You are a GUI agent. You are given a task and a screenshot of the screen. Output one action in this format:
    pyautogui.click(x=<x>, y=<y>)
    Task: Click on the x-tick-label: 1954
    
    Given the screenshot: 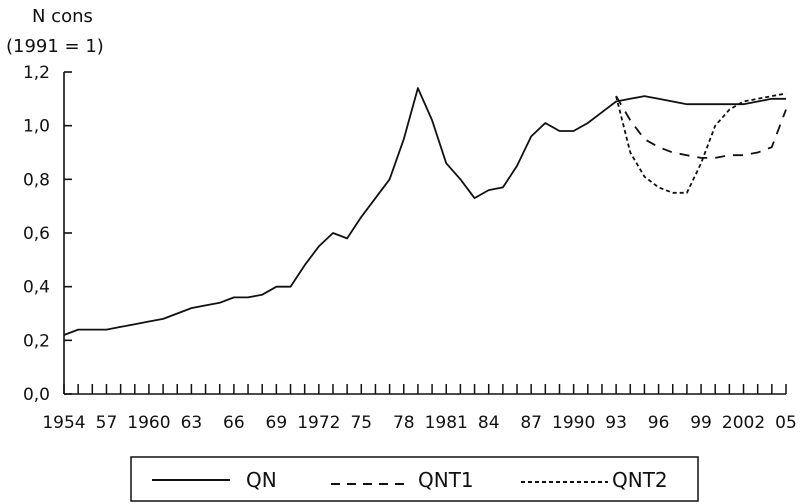 What is the action you would take?
    pyautogui.click(x=63, y=423)
    